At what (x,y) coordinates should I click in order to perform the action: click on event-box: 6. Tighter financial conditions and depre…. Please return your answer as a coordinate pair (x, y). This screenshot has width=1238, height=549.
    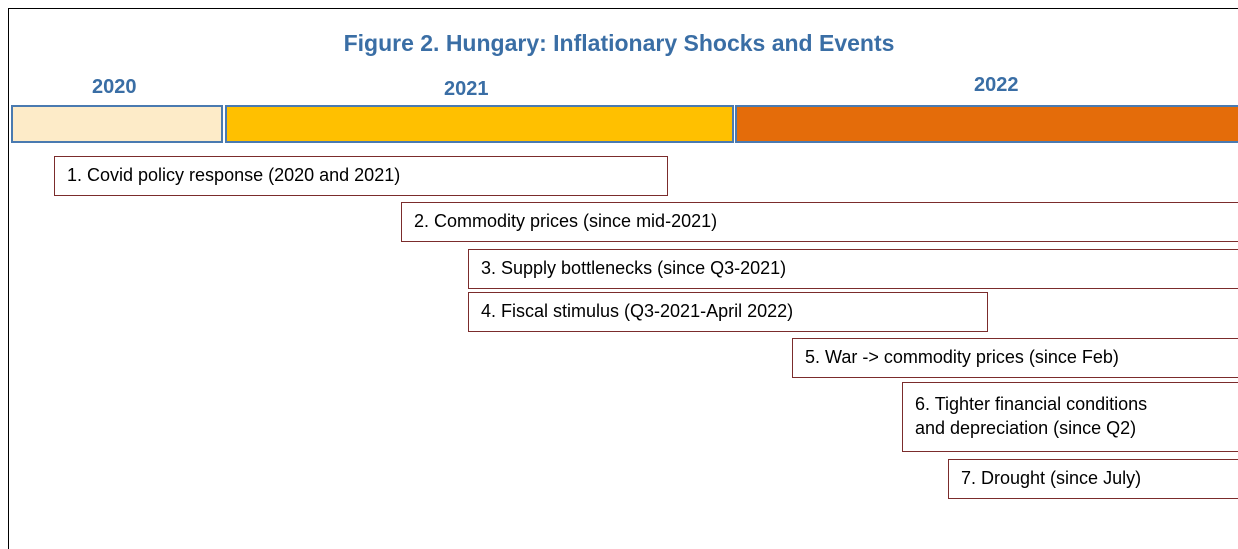
    Looking at the image, I should click on (1070, 417).